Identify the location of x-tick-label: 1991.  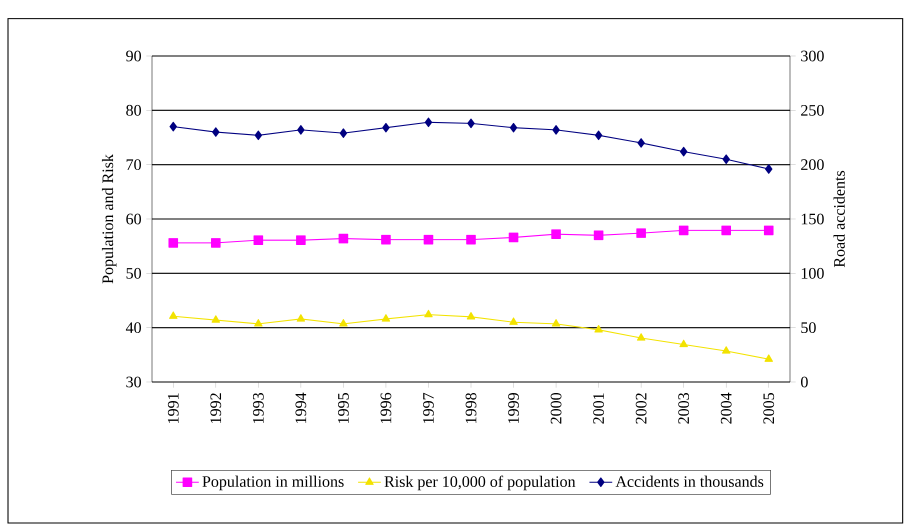
(173, 408).